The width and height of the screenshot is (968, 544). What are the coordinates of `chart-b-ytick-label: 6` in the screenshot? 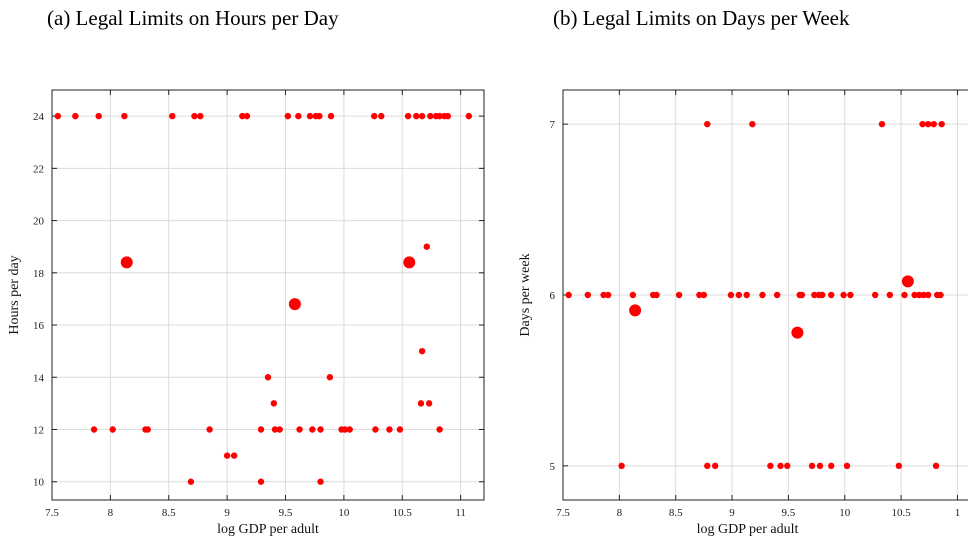 It's located at (553, 296).